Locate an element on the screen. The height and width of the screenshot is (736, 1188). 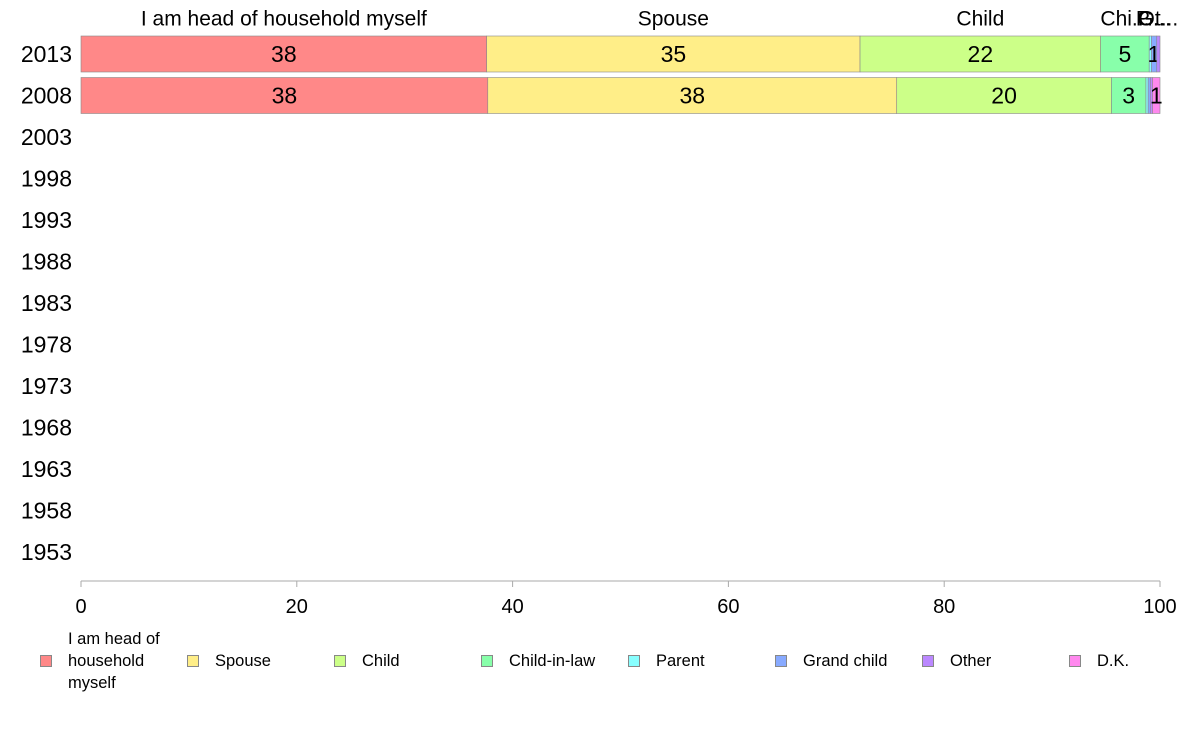
legend-label-child-in-law: Child-in-law is located at coordinates (552, 661).